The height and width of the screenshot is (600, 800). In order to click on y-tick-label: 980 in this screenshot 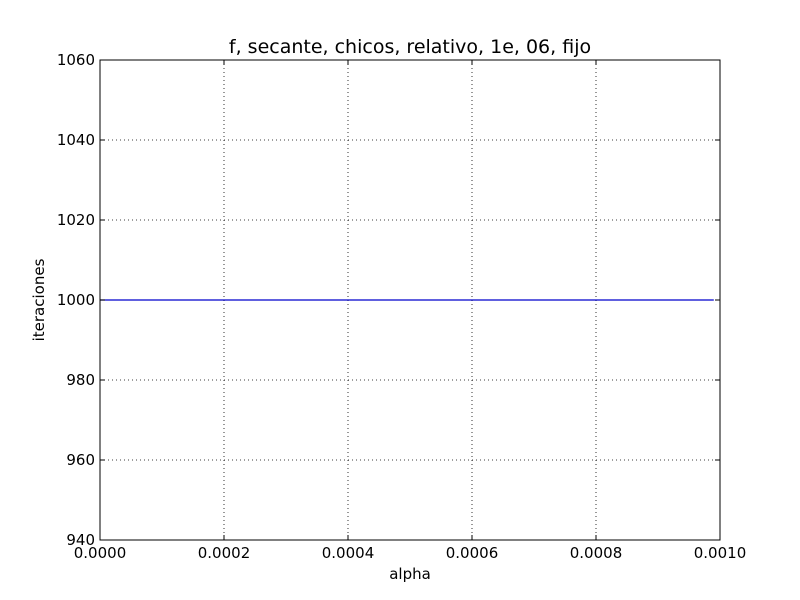, I will do `click(80, 380)`.